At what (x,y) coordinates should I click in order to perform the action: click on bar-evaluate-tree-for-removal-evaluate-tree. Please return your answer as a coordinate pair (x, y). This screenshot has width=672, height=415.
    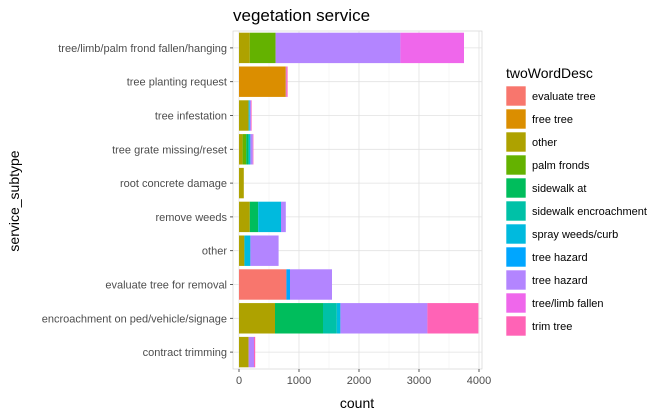
    Looking at the image, I should click on (263, 284).